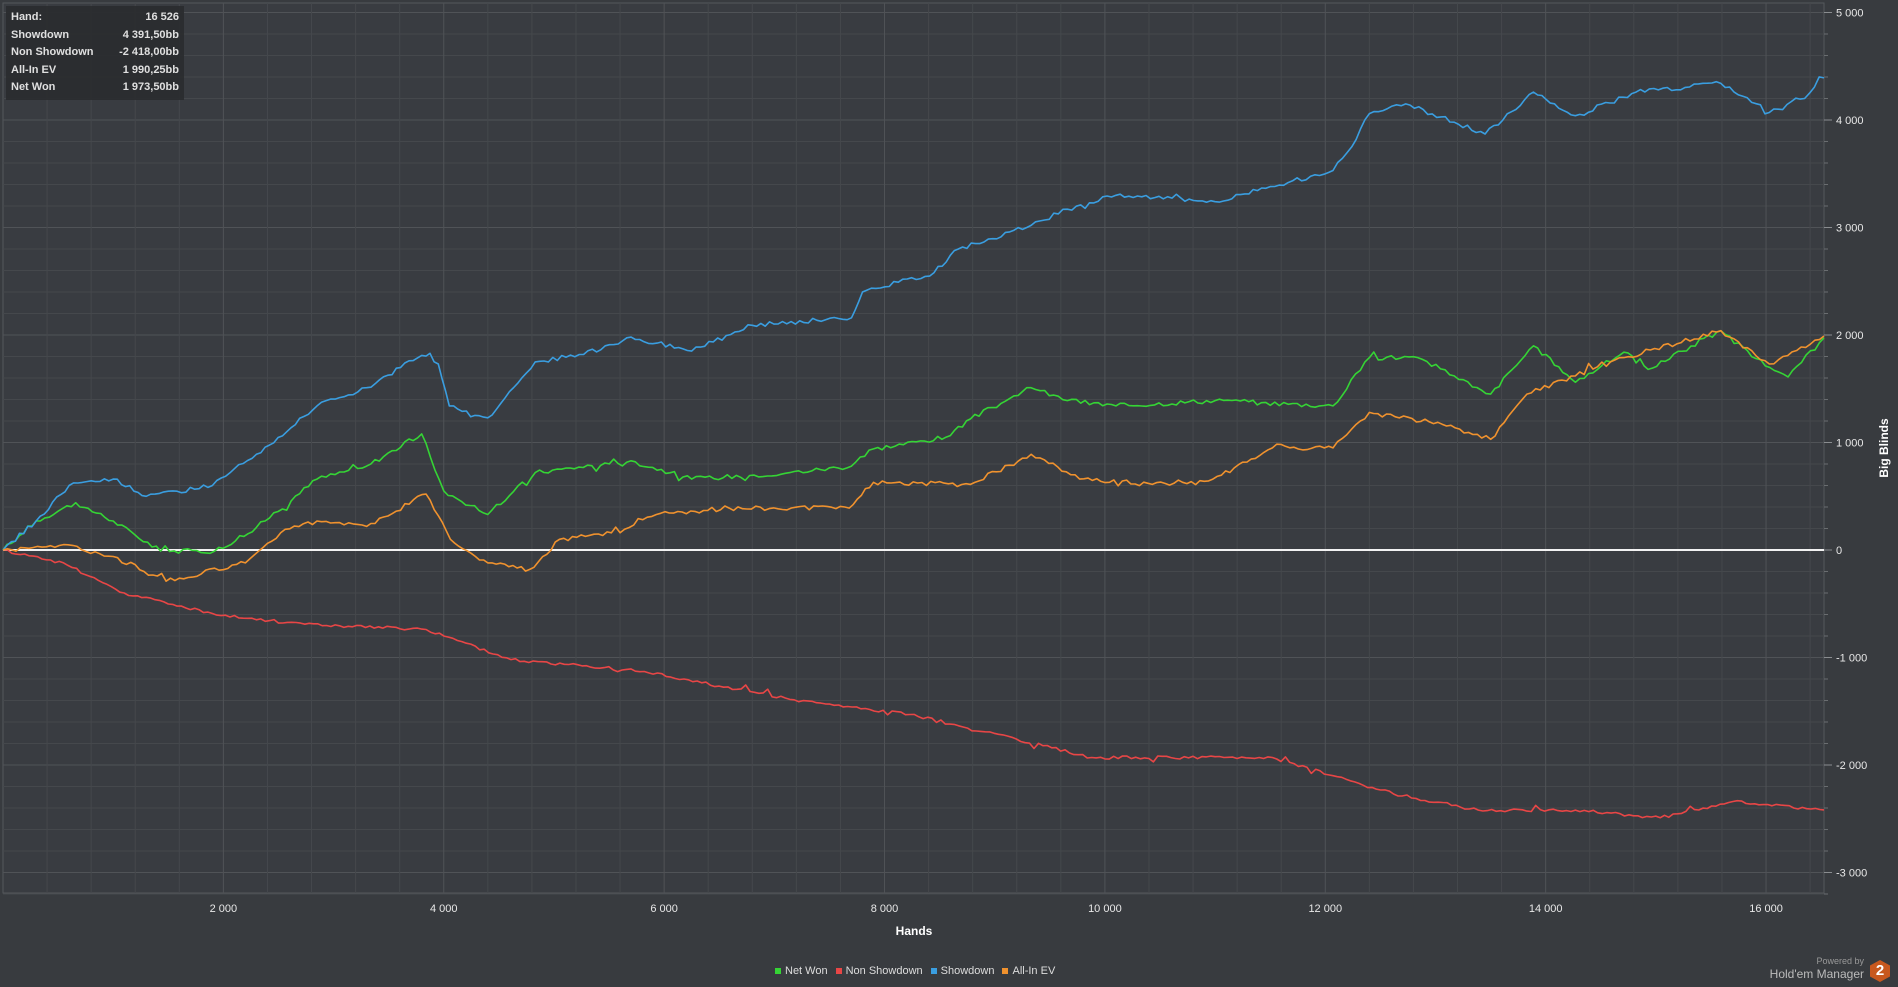 This screenshot has height=987, width=1898. I want to click on tooltip-value: -2 418,00bb, so click(149, 52).